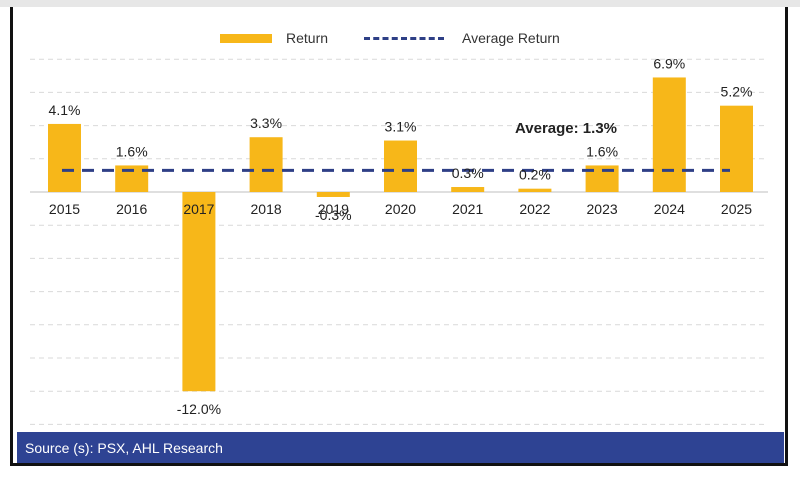  What do you see at coordinates (333, 209) in the screenshot?
I see `x-tick-label: 2019` at bounding box center [333, 209].